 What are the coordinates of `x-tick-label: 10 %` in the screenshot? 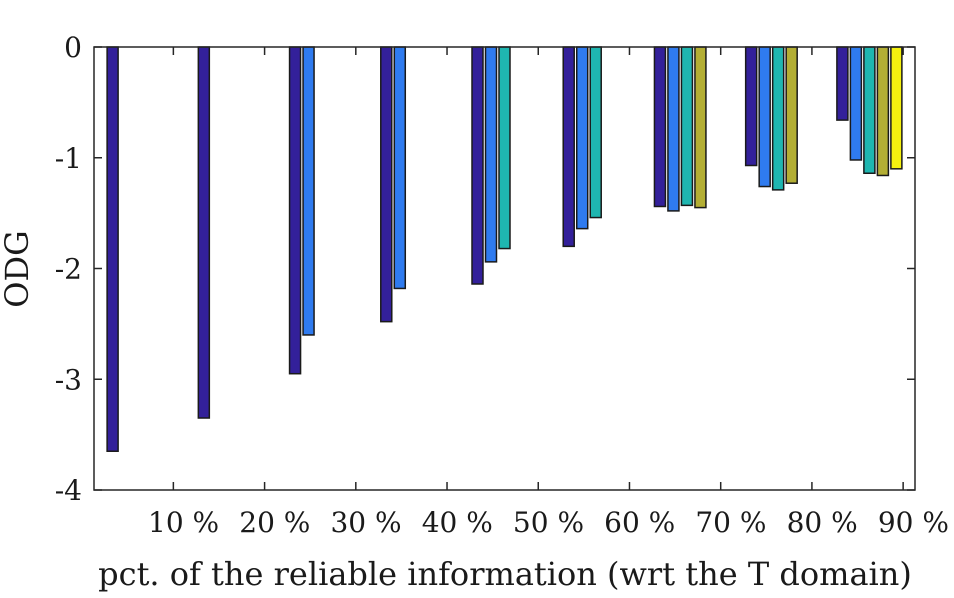 It's located at (183, 522).